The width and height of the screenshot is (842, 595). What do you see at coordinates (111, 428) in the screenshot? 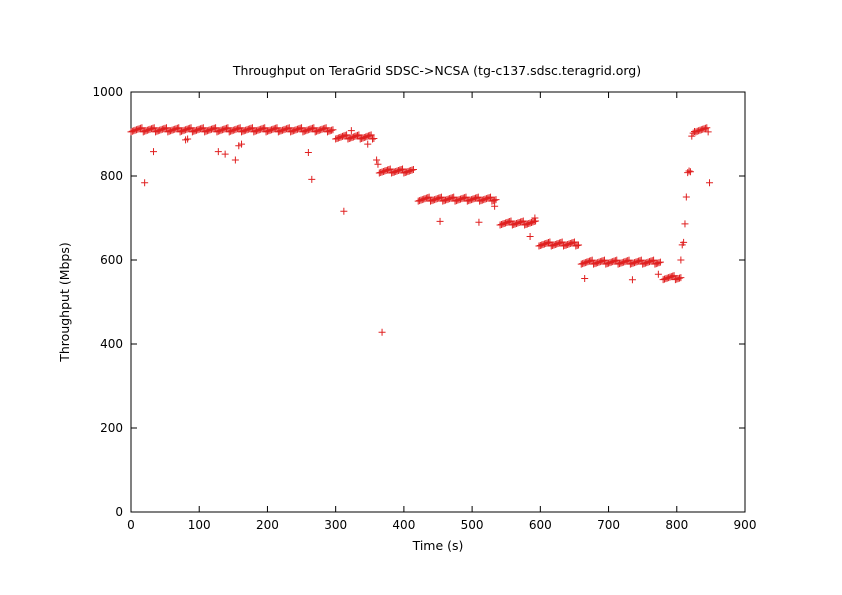
I see `y-tick-label: 200` at bounding box center [111, 428].